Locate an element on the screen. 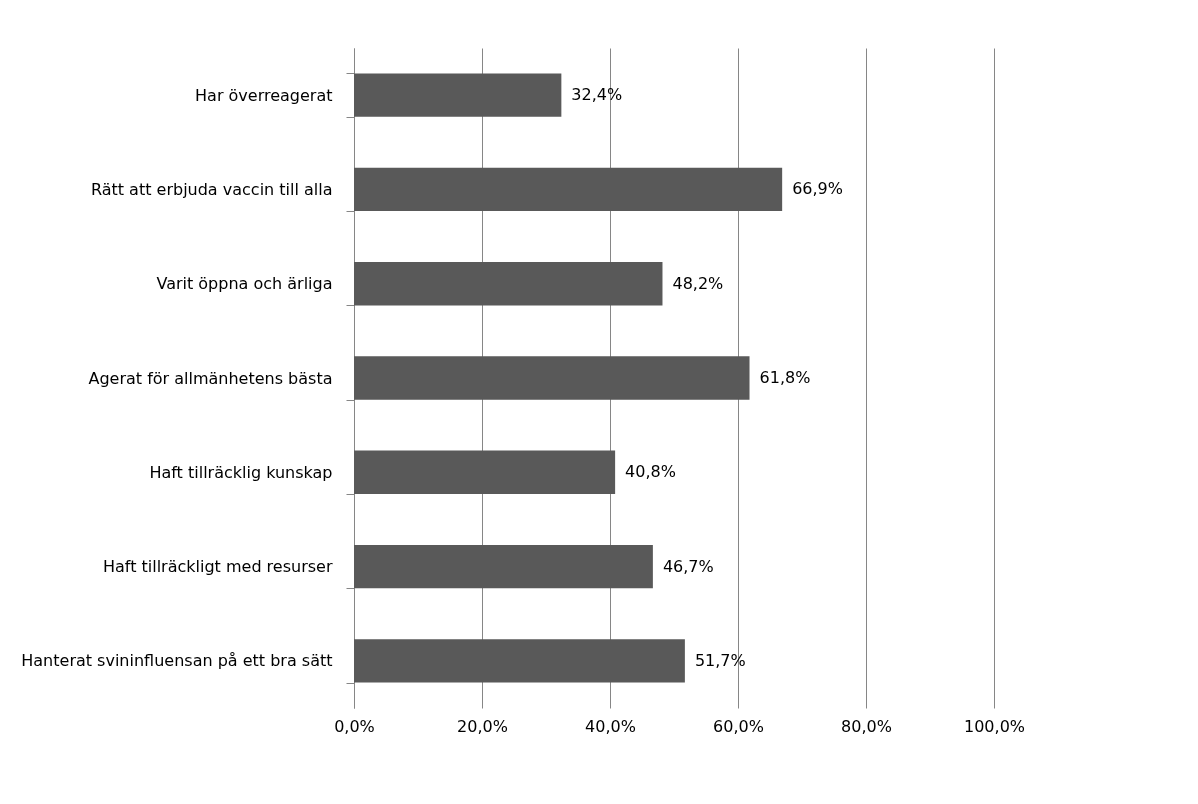  y-tick-label: Hanterat svininfluensan på ett bra sätt is located at coordinates (177, 661).